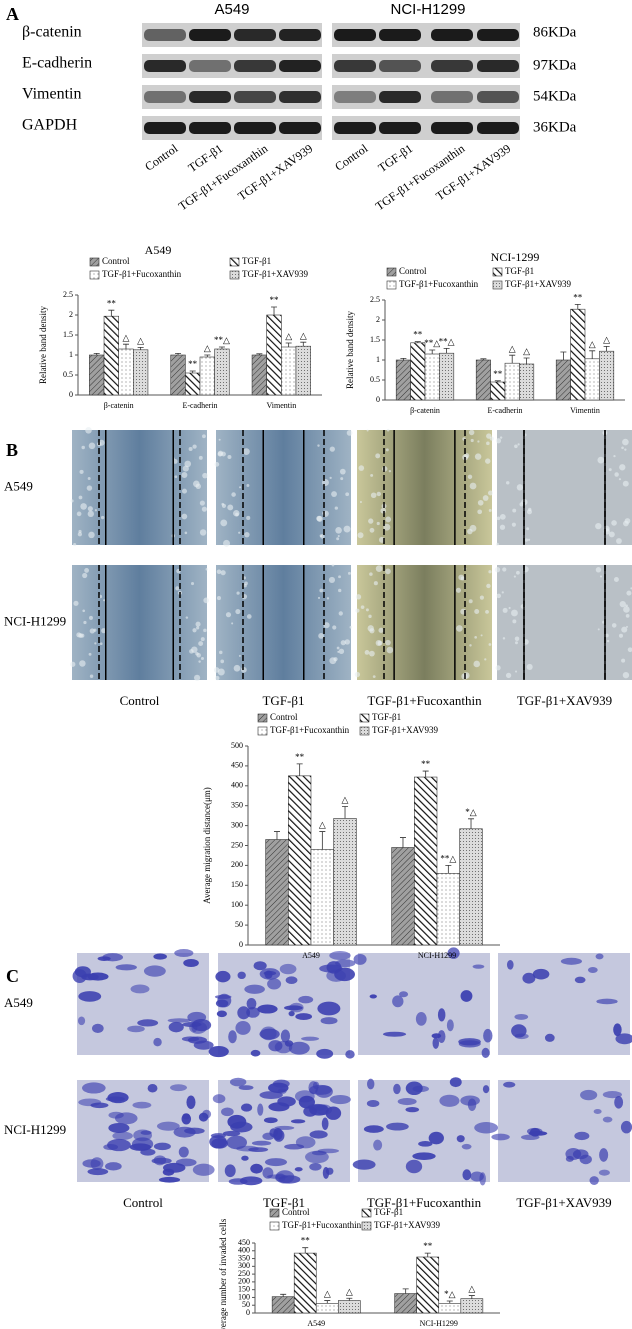 This screenshot has height=1329, width=632. Describe the element at coordinates (439, 1323) in the screenshot. I see `x-tick-label: NCI-H1299` at that location.